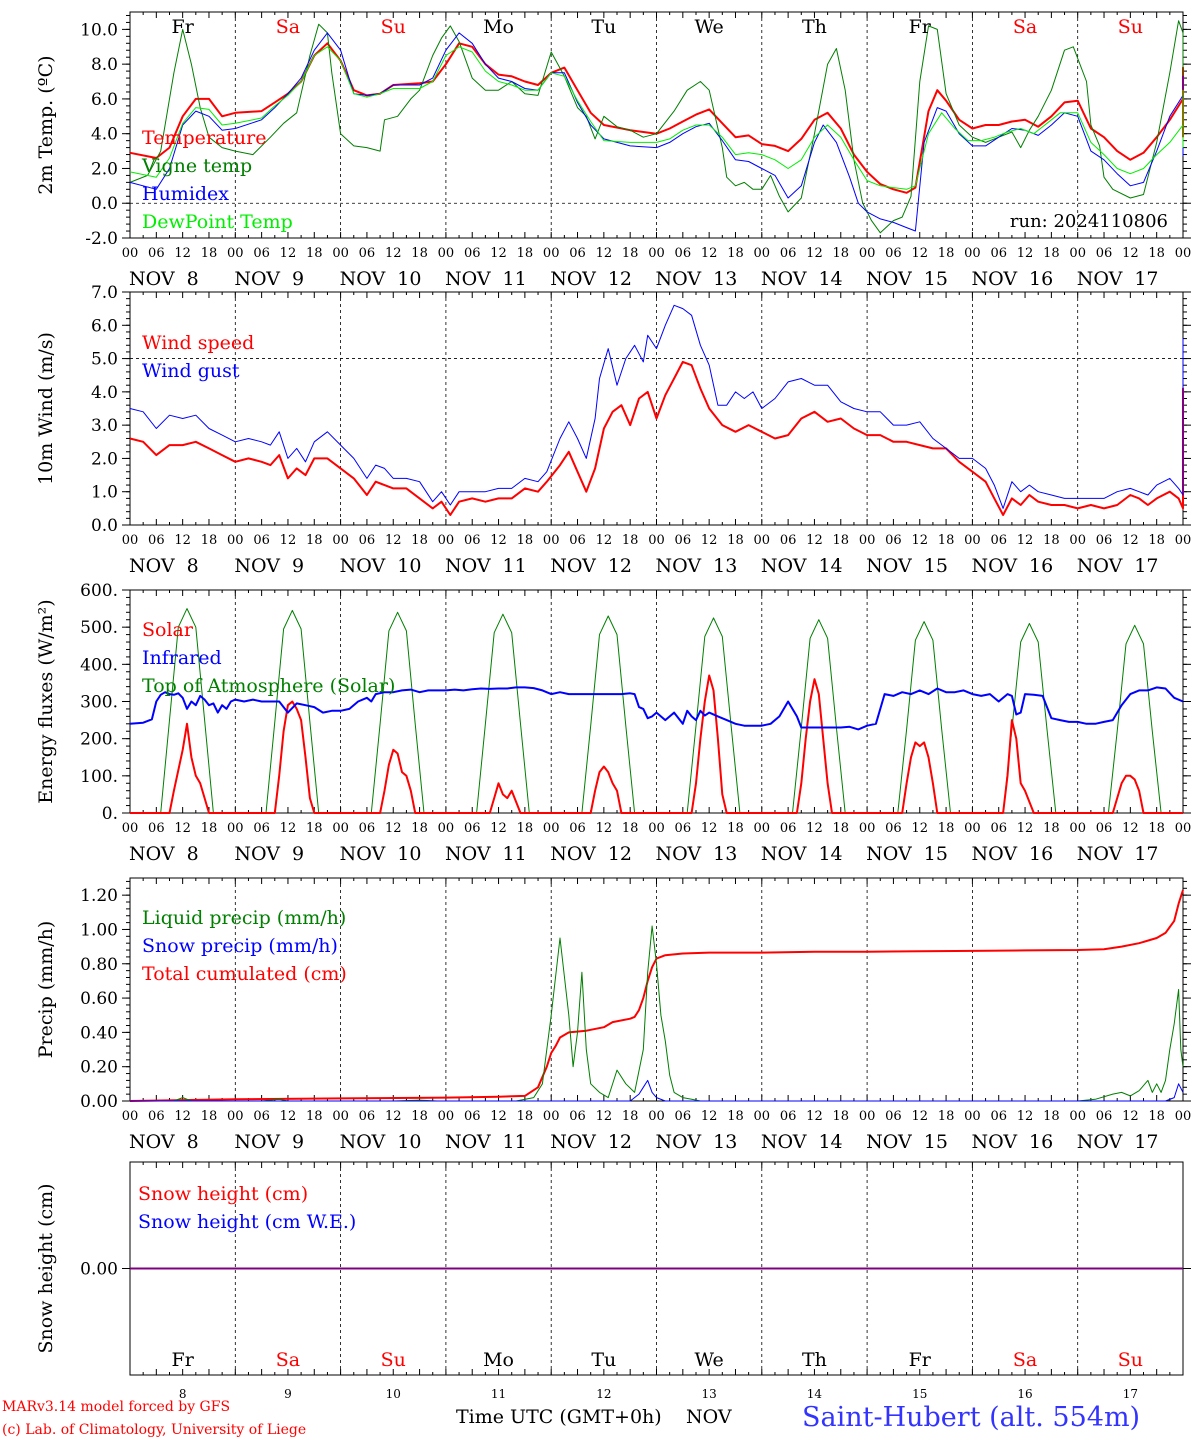 This screenshot has width=1194, height=1440. Describe the element at coordinates (183, 1360) in the screenshot. I see `weekday-label: Fr` at that location.